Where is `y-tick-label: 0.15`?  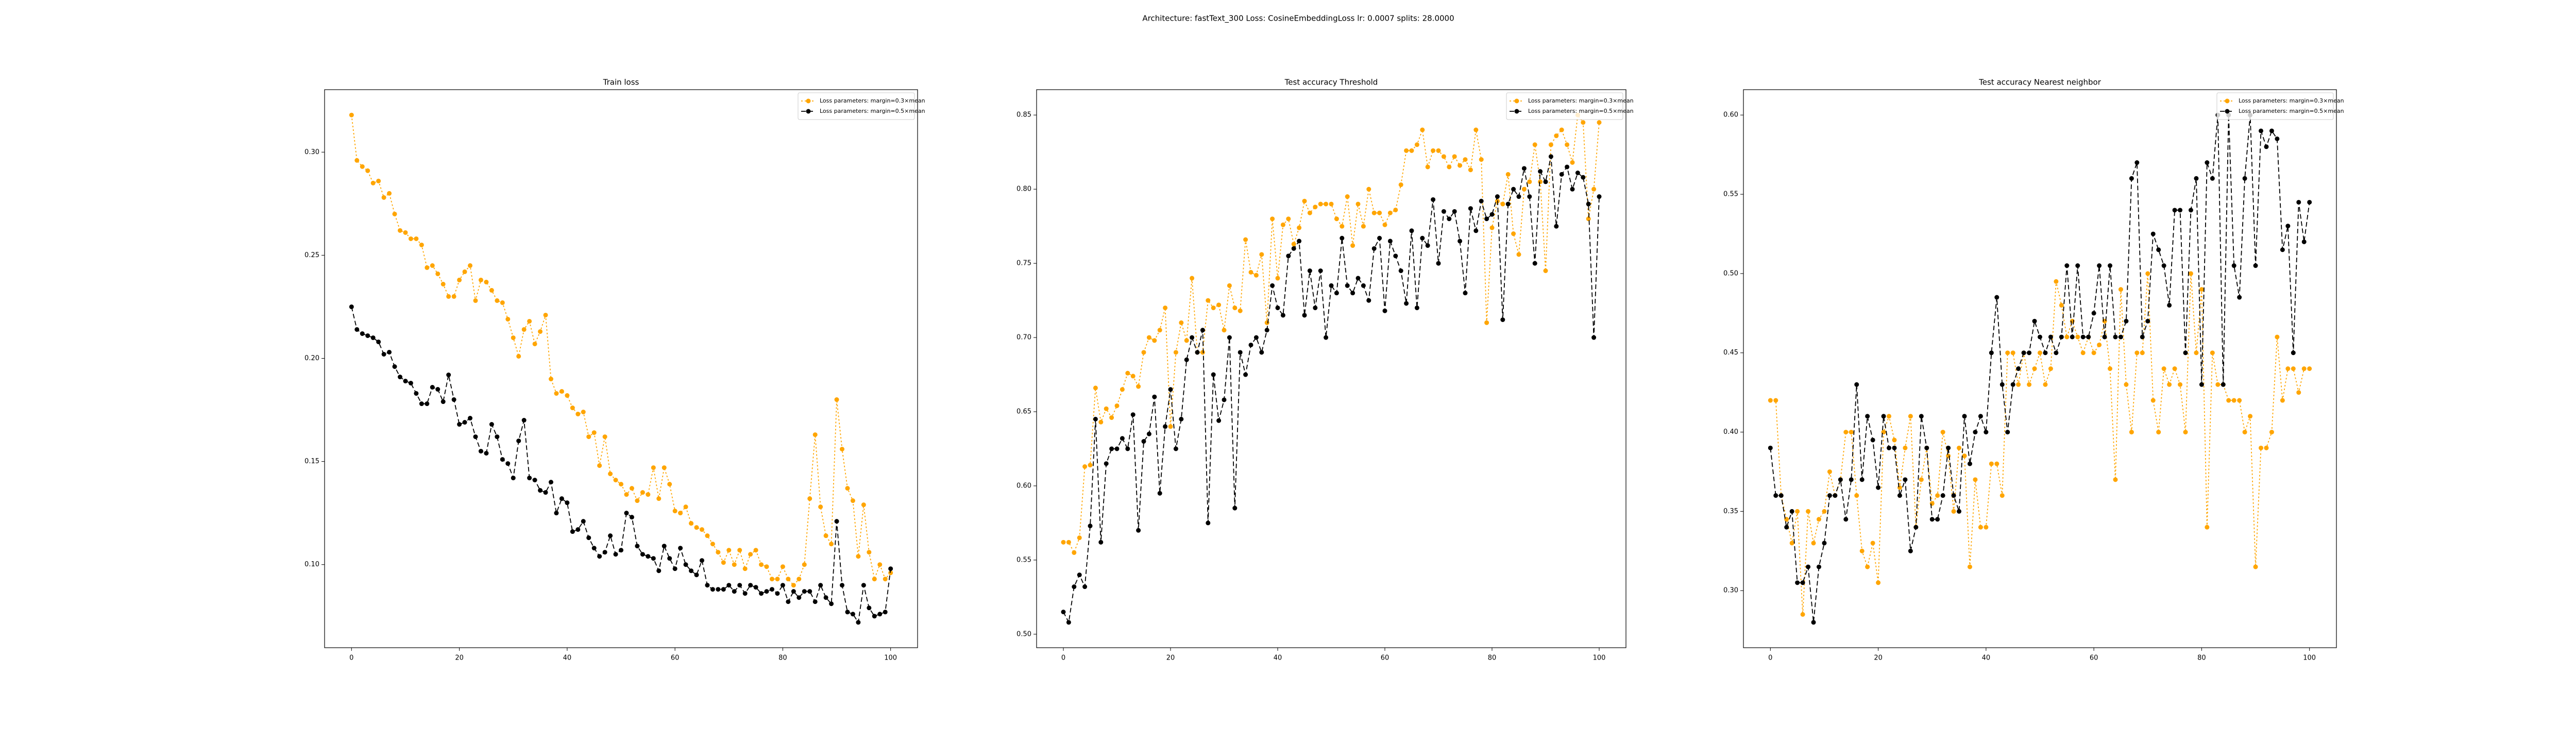 y-tick-label: 0.15 is located at coordinates (311, 461).